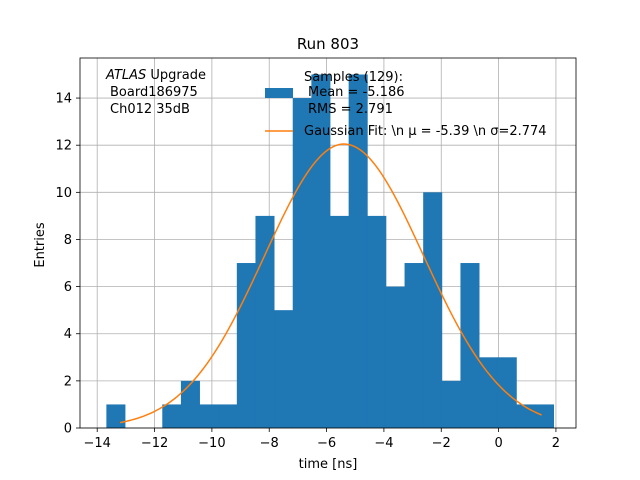  Describe the element at coordinates (350, 109) in the screenshot. I see `legend-histogram-line-3: RMS = 2.791` at that location.